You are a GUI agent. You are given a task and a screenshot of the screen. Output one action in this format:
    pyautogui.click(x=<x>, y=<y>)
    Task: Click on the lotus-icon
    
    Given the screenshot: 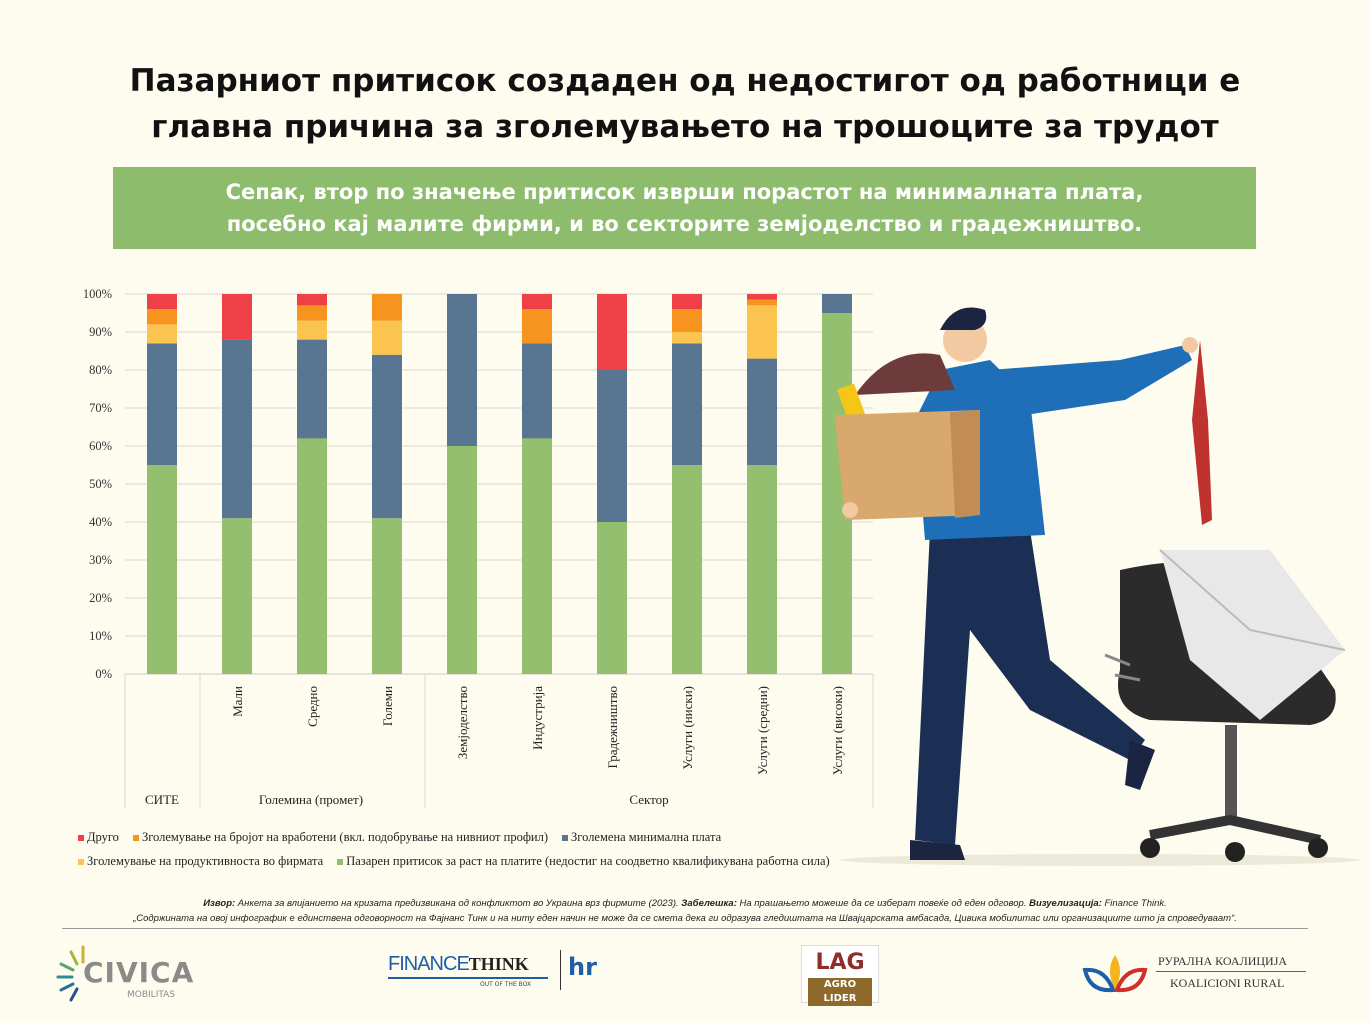 What is the action you would take?
    pyautogui.click(x=1115, y=974)
    